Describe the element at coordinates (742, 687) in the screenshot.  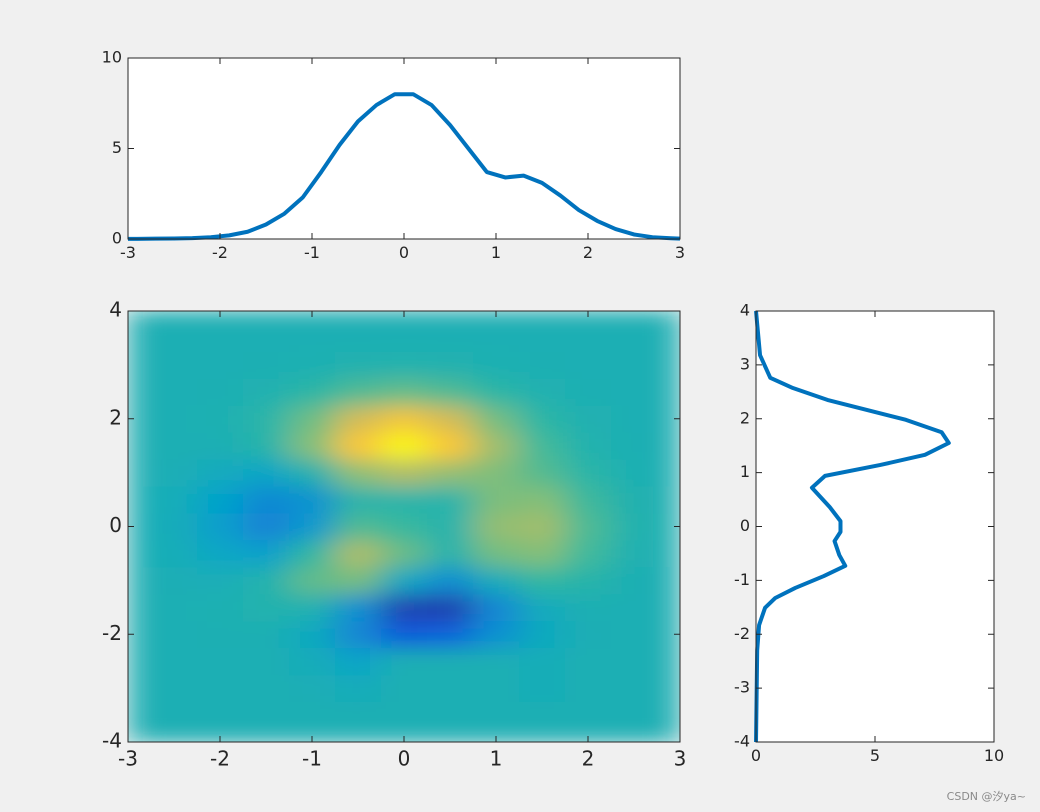
I see `y-tick-label: -3` at that location.